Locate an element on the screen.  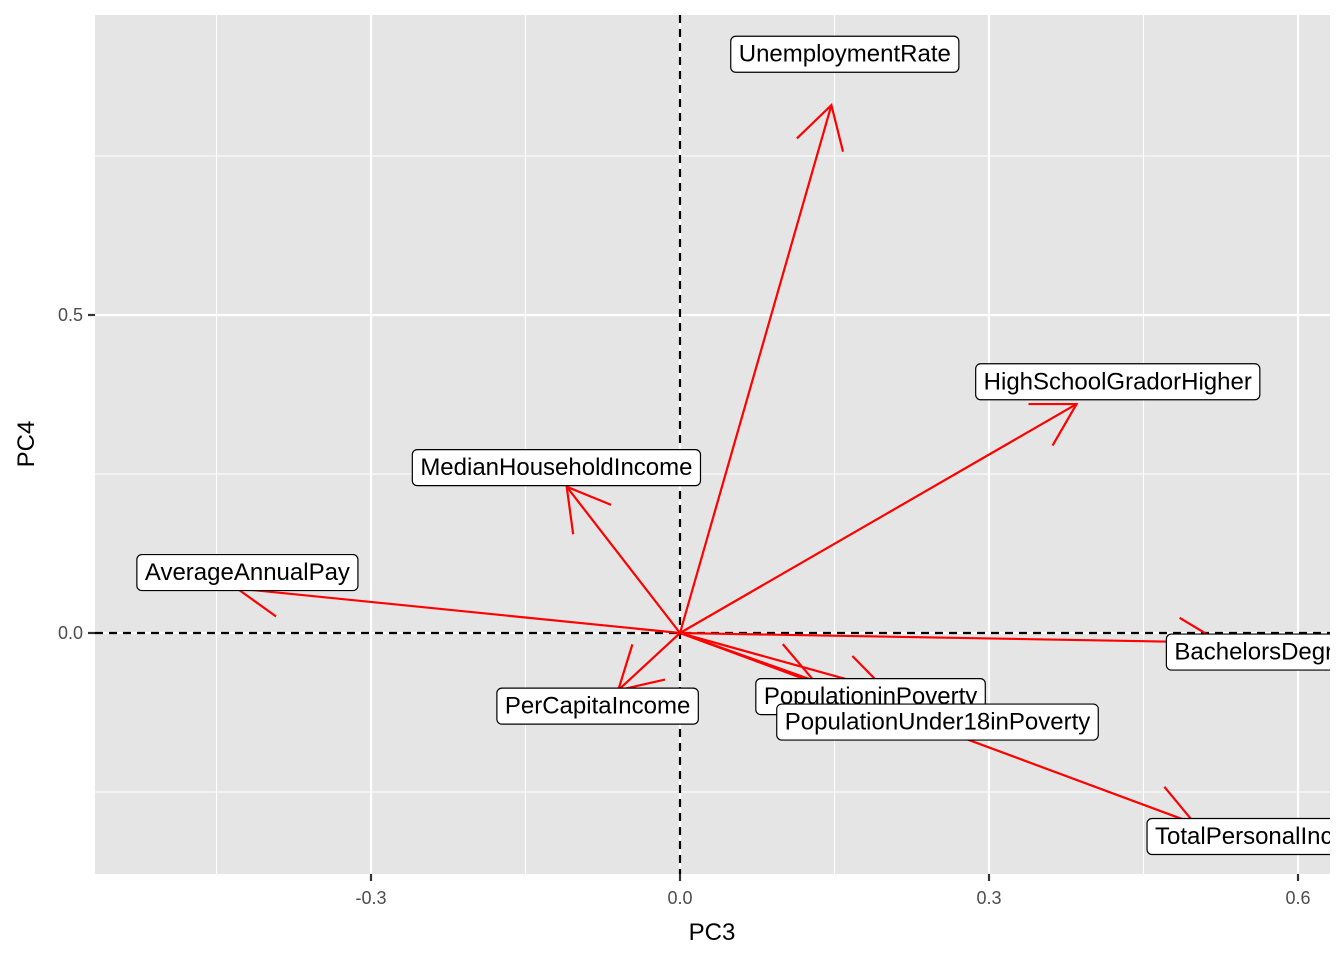
vector-label: BachelorsDegree is located at coordinates (1254, 652).